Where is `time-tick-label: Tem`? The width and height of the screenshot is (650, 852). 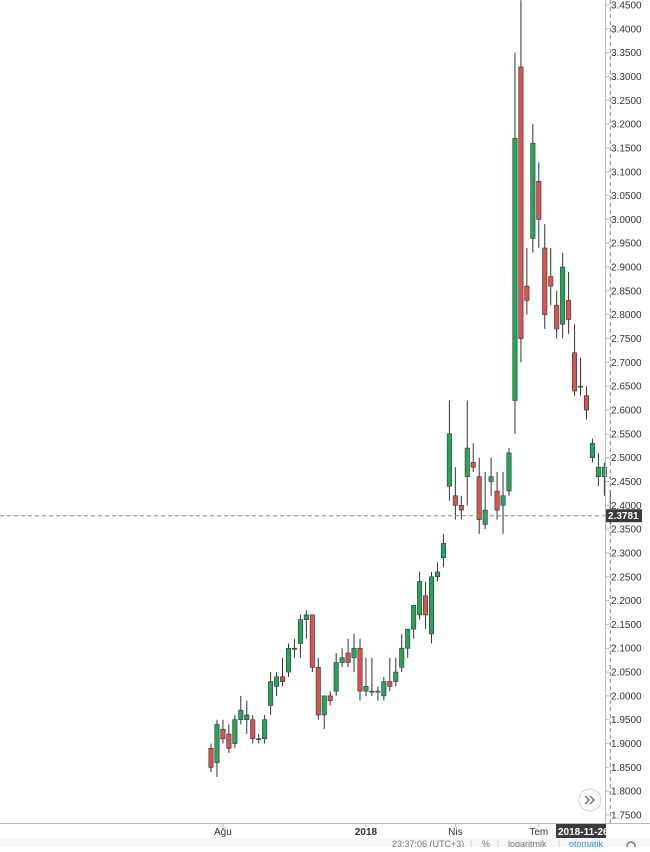 time-tick-label: Tem is located at coordinates (538, 832).